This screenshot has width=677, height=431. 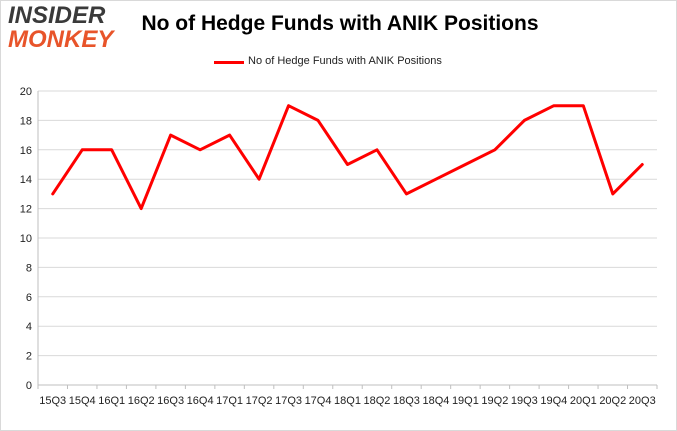 I want to click on chart-legend: No of Hedge Funds with ANIK Positions, so click(x=338, y=62).